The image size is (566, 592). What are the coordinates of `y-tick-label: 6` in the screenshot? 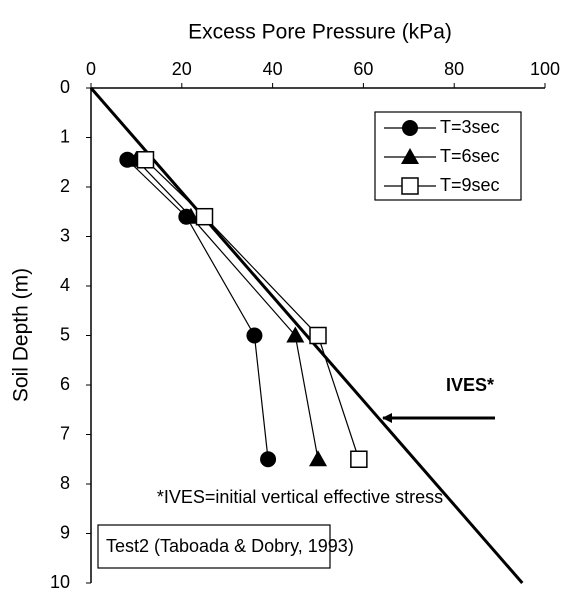 It's located at (65, 384).